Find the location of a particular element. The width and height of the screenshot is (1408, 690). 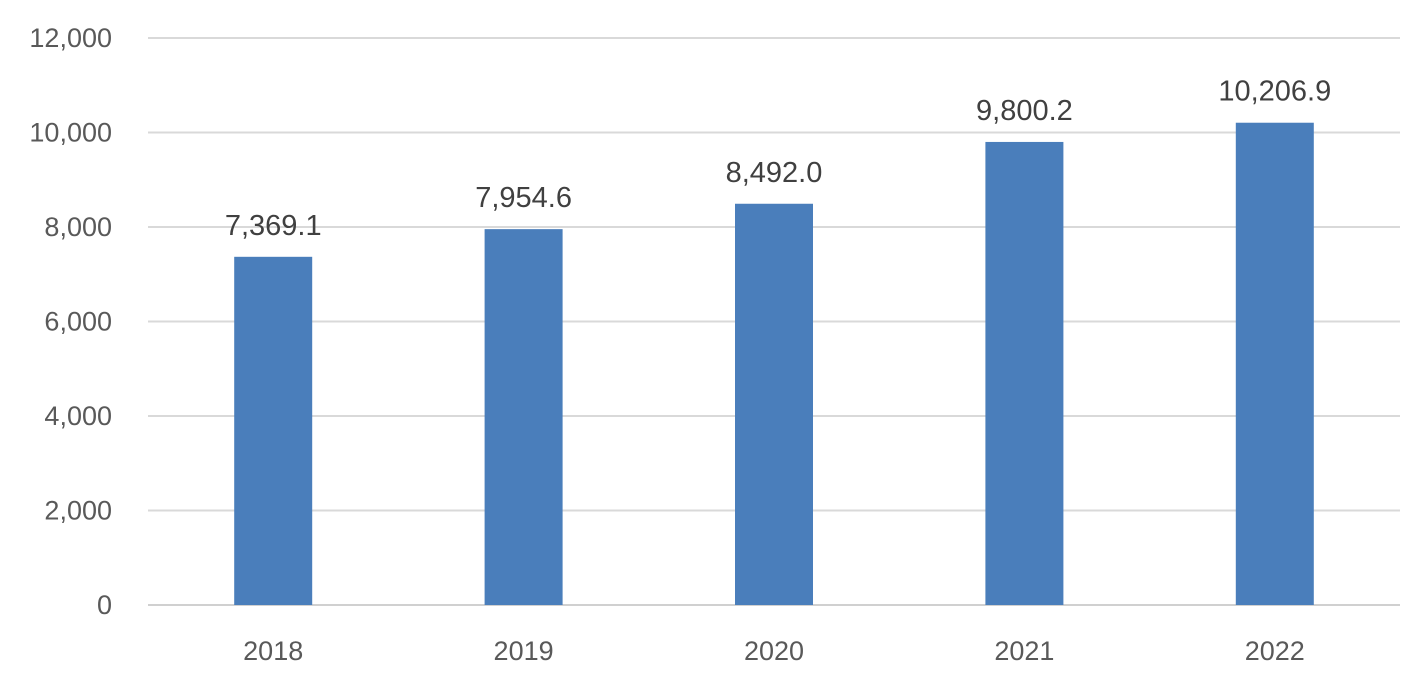

y-tick-label: 10,000 is located at coordinates (70, 133).